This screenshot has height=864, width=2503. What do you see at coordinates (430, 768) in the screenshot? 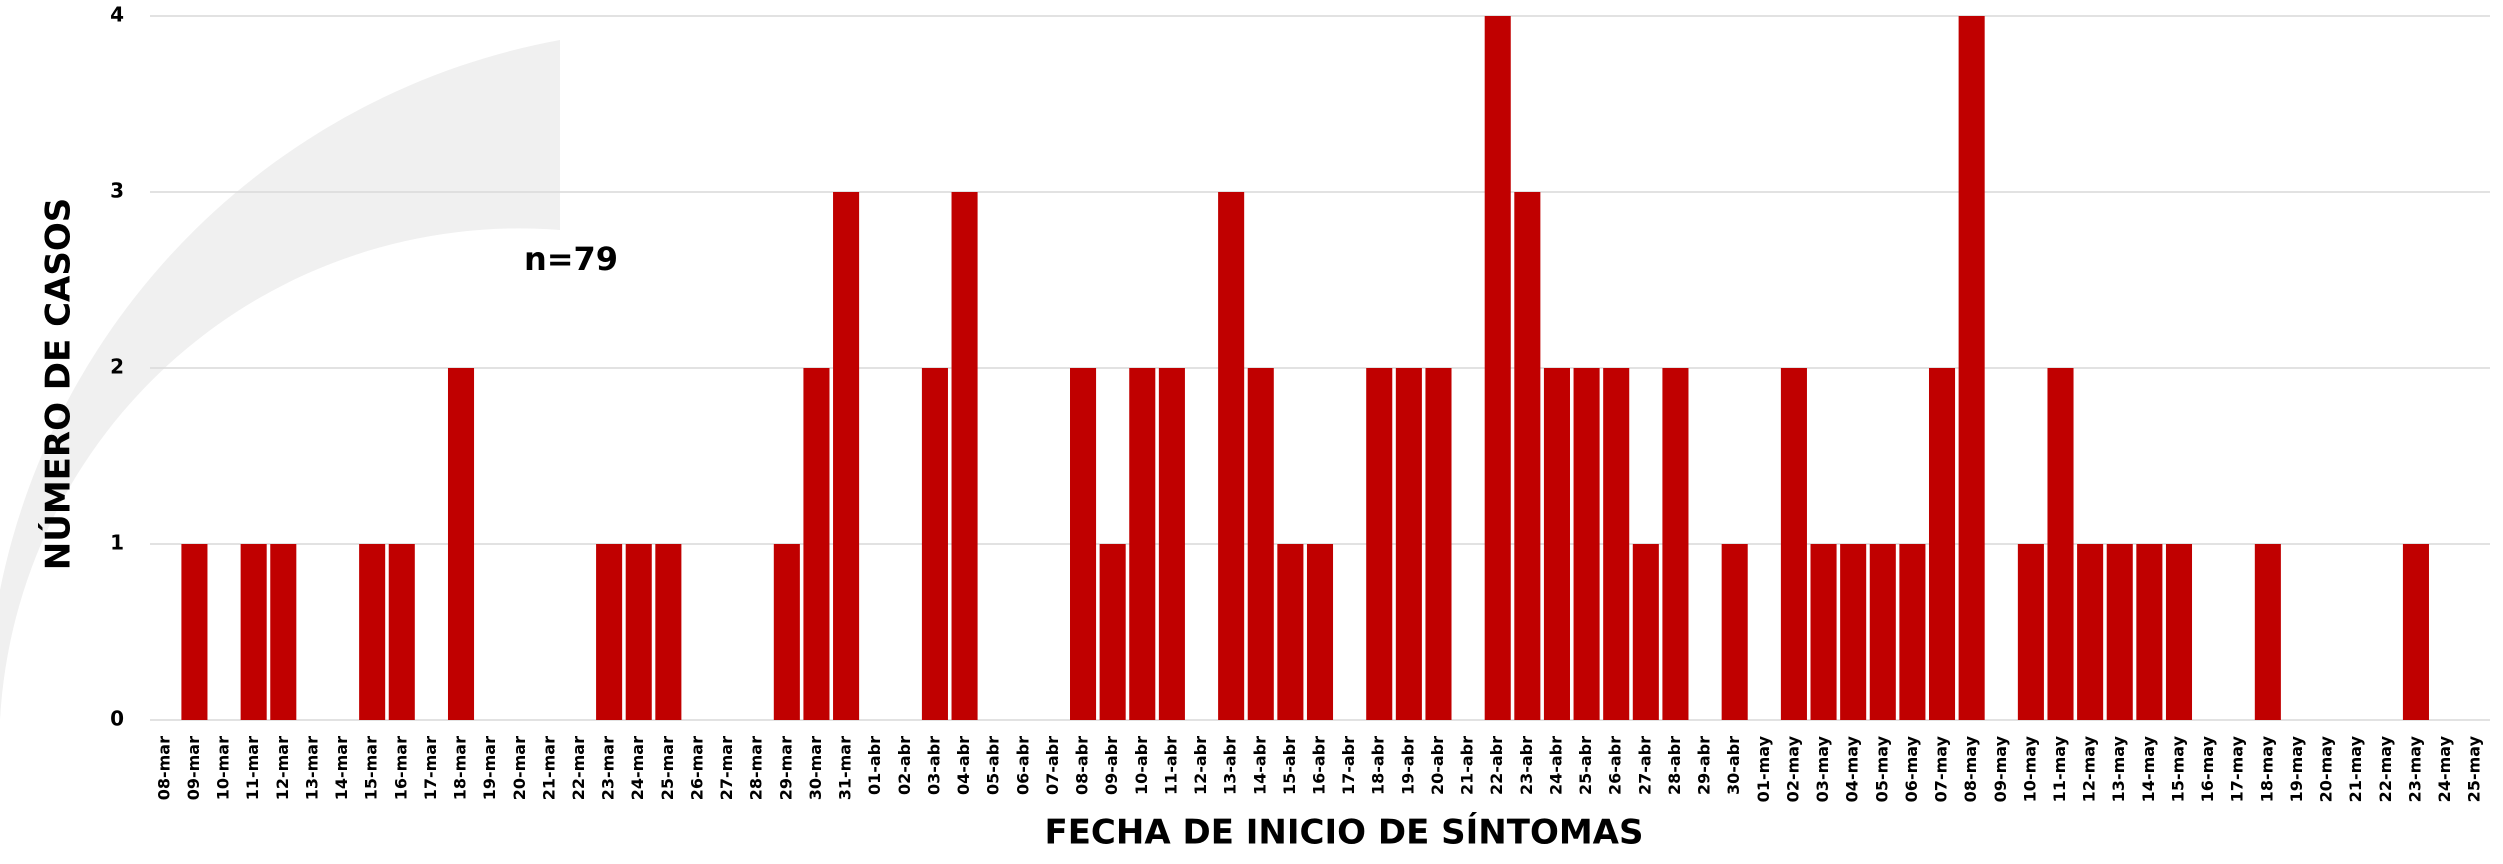
I see `x-tick-label: 17-mar` at bounding box center [430, 768].